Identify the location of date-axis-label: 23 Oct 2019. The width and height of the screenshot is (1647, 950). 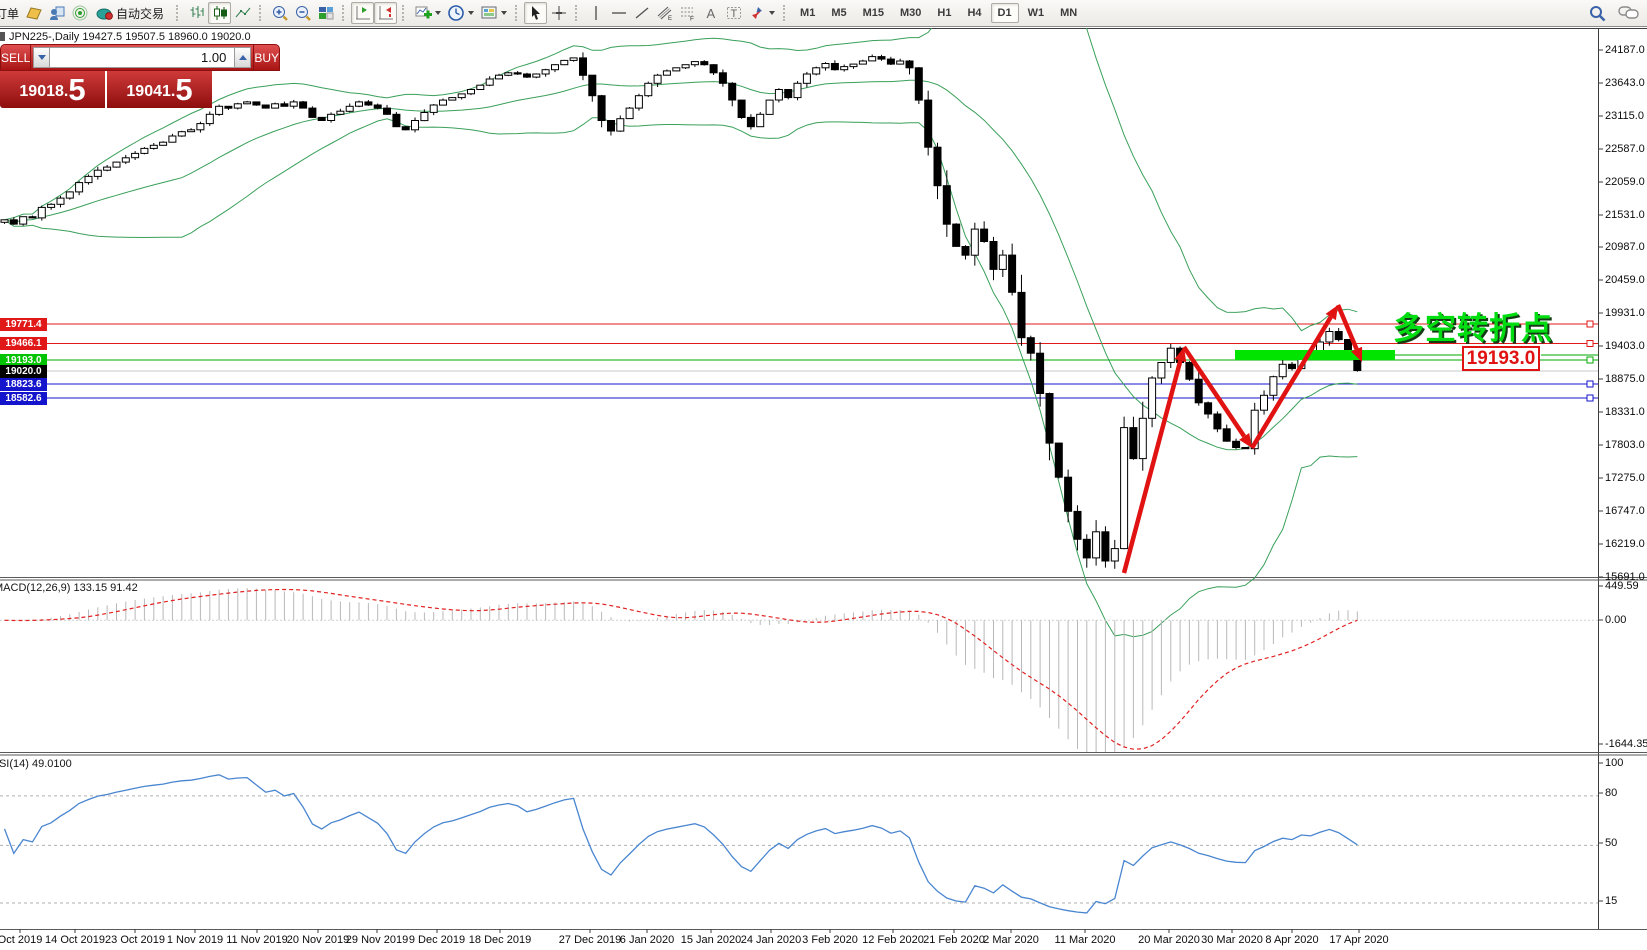
(135, 940).